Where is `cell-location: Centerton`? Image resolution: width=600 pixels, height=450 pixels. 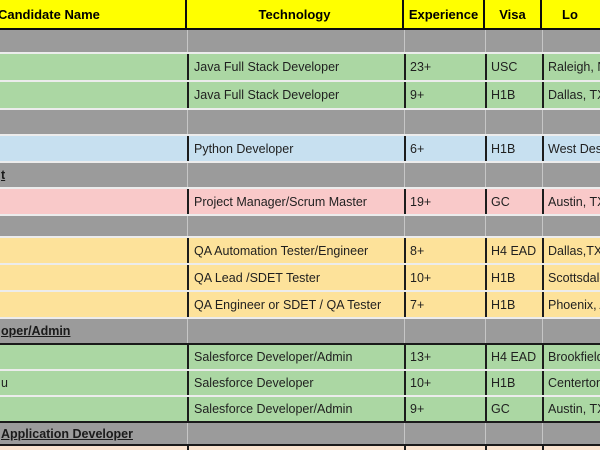
cell-location: Centerton is located at coordinates (571, 383).